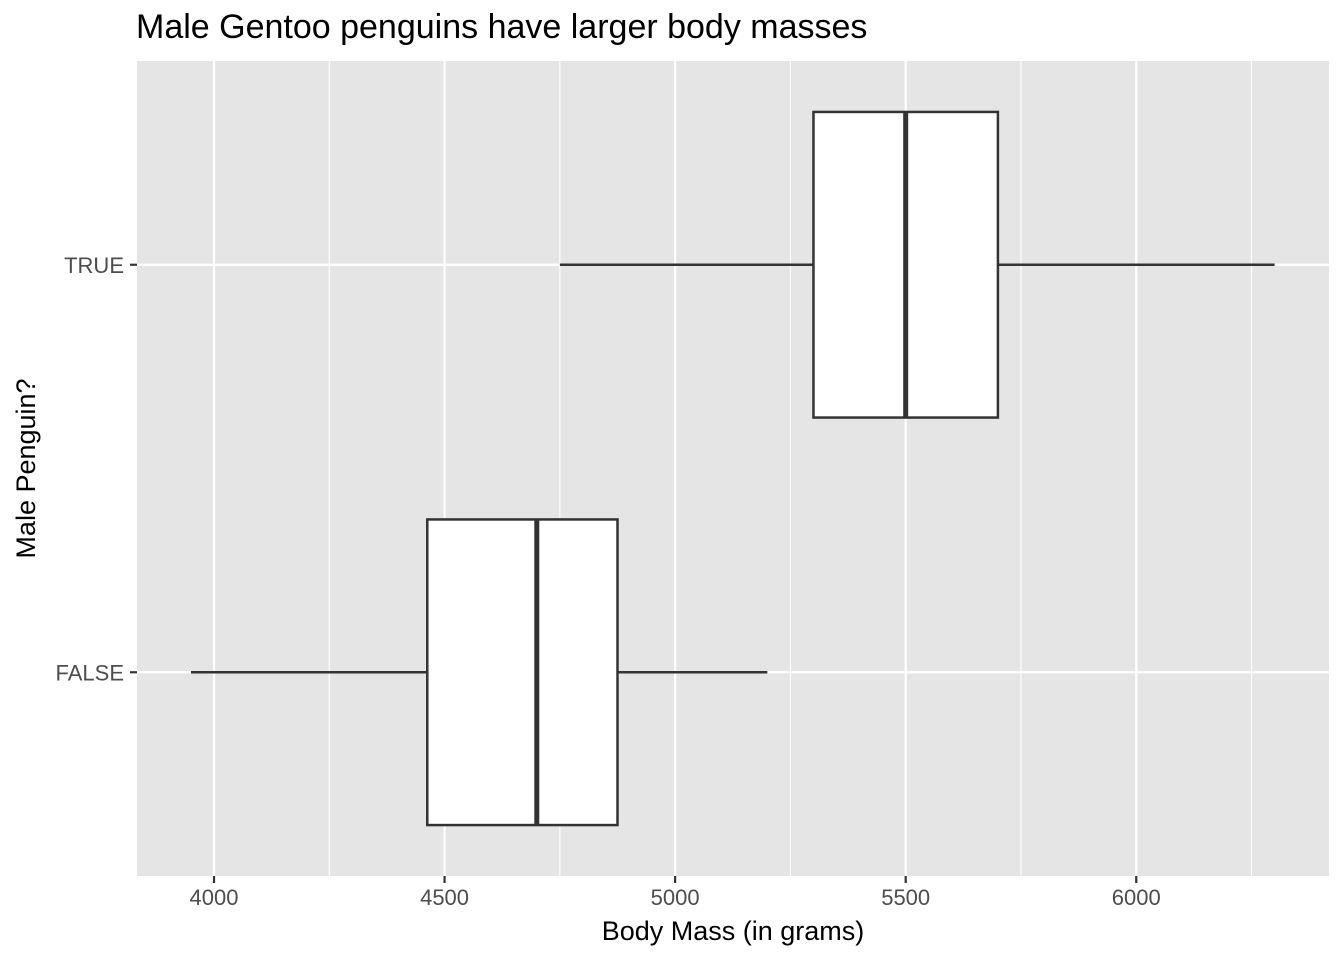 This screenshot has width=1344, height=960. What do you see at coordinates (214, 897) in the screenshot?
I see `x-tick-label: 4000` at bounding box center [214, 897].